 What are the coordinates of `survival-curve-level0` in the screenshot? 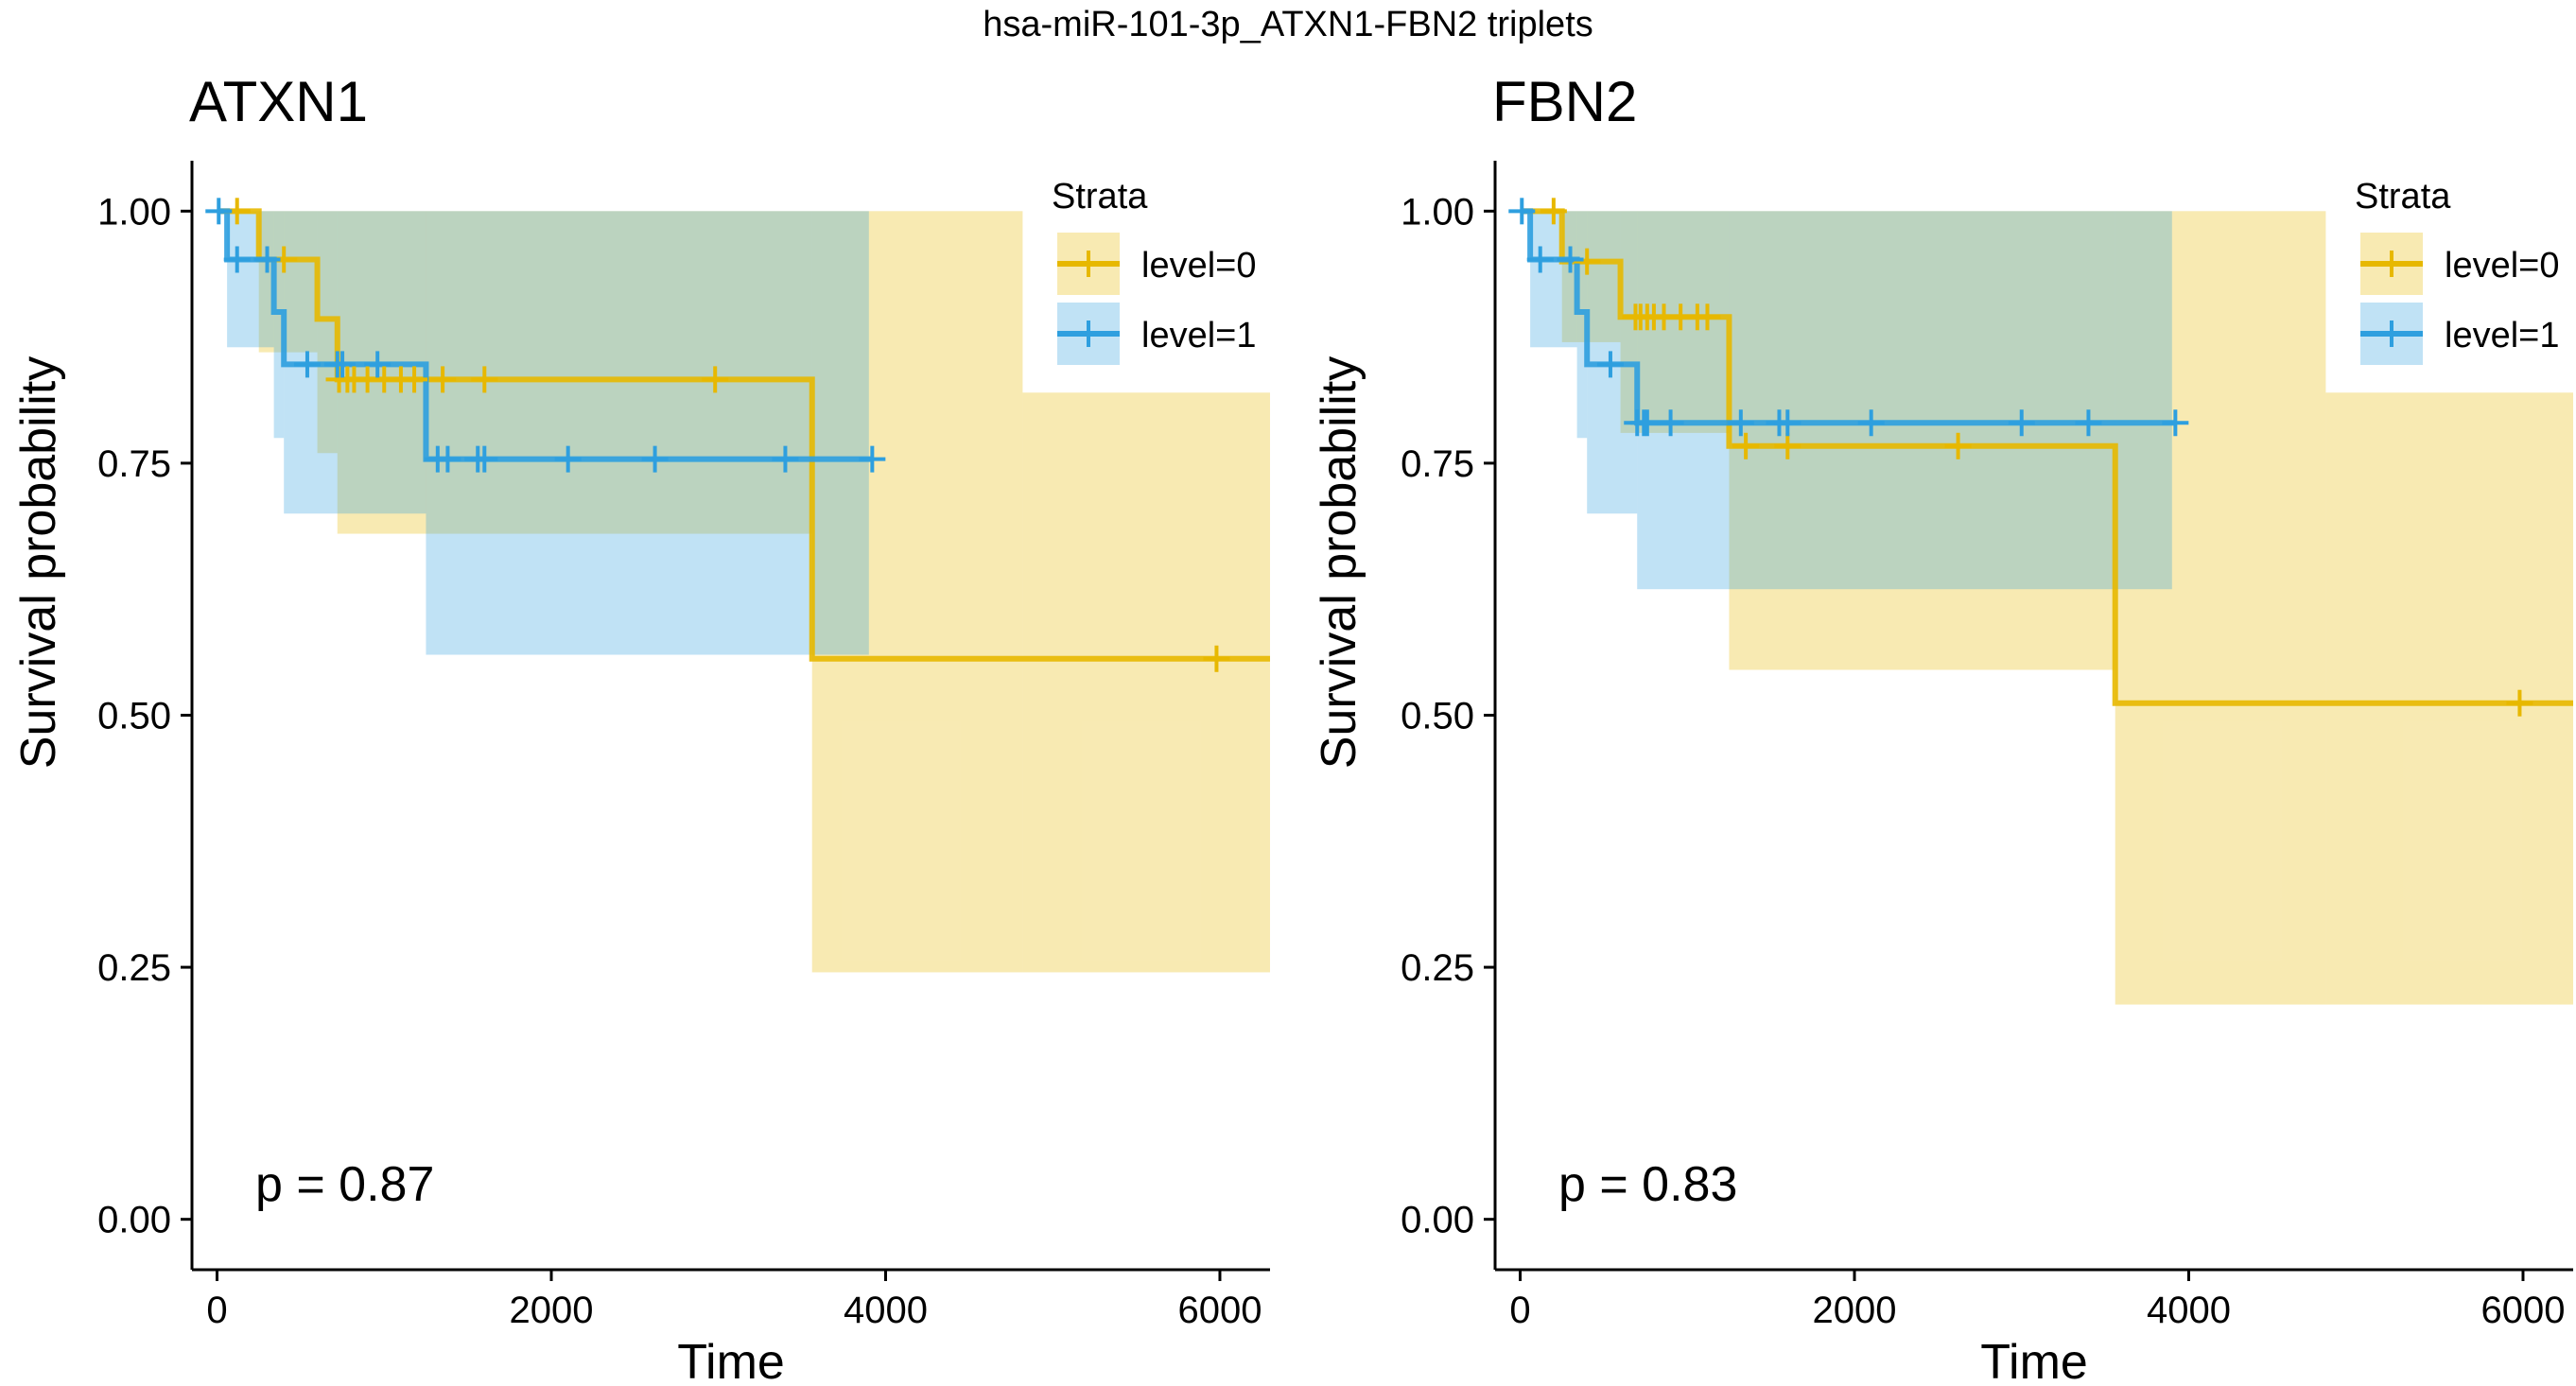 It's located at (743, 435).